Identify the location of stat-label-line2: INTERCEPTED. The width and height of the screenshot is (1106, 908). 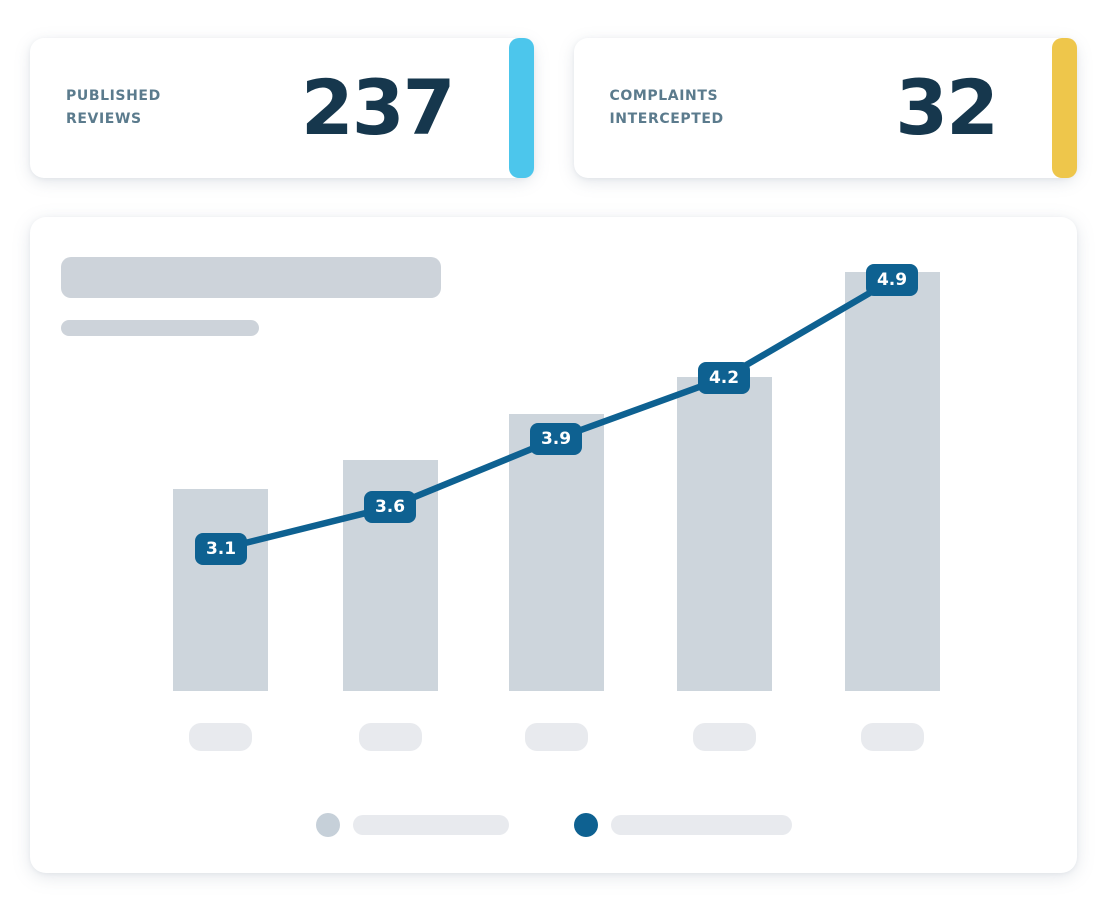
(666, 119).